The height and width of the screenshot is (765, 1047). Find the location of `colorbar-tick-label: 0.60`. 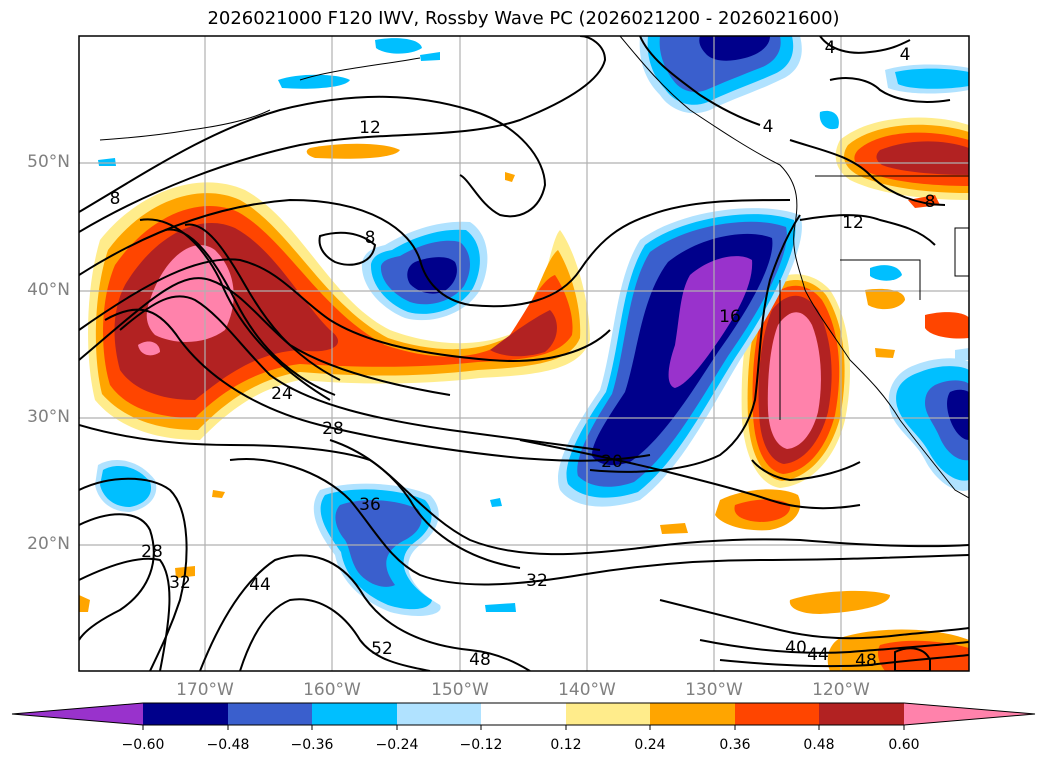

colorbar-tick-label: 0.60 is located at coordinates (904, 745).